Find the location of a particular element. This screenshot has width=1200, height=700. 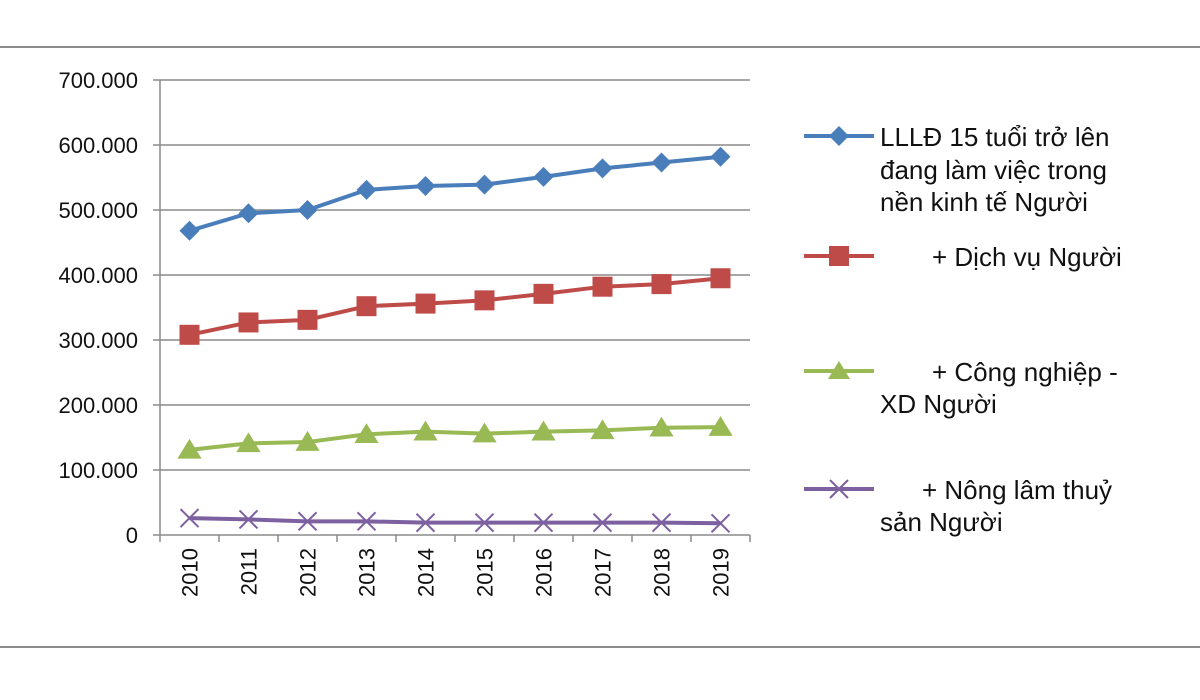

legend-entry-2: + Dịch vụ Người is located at coordinates (963, 257).